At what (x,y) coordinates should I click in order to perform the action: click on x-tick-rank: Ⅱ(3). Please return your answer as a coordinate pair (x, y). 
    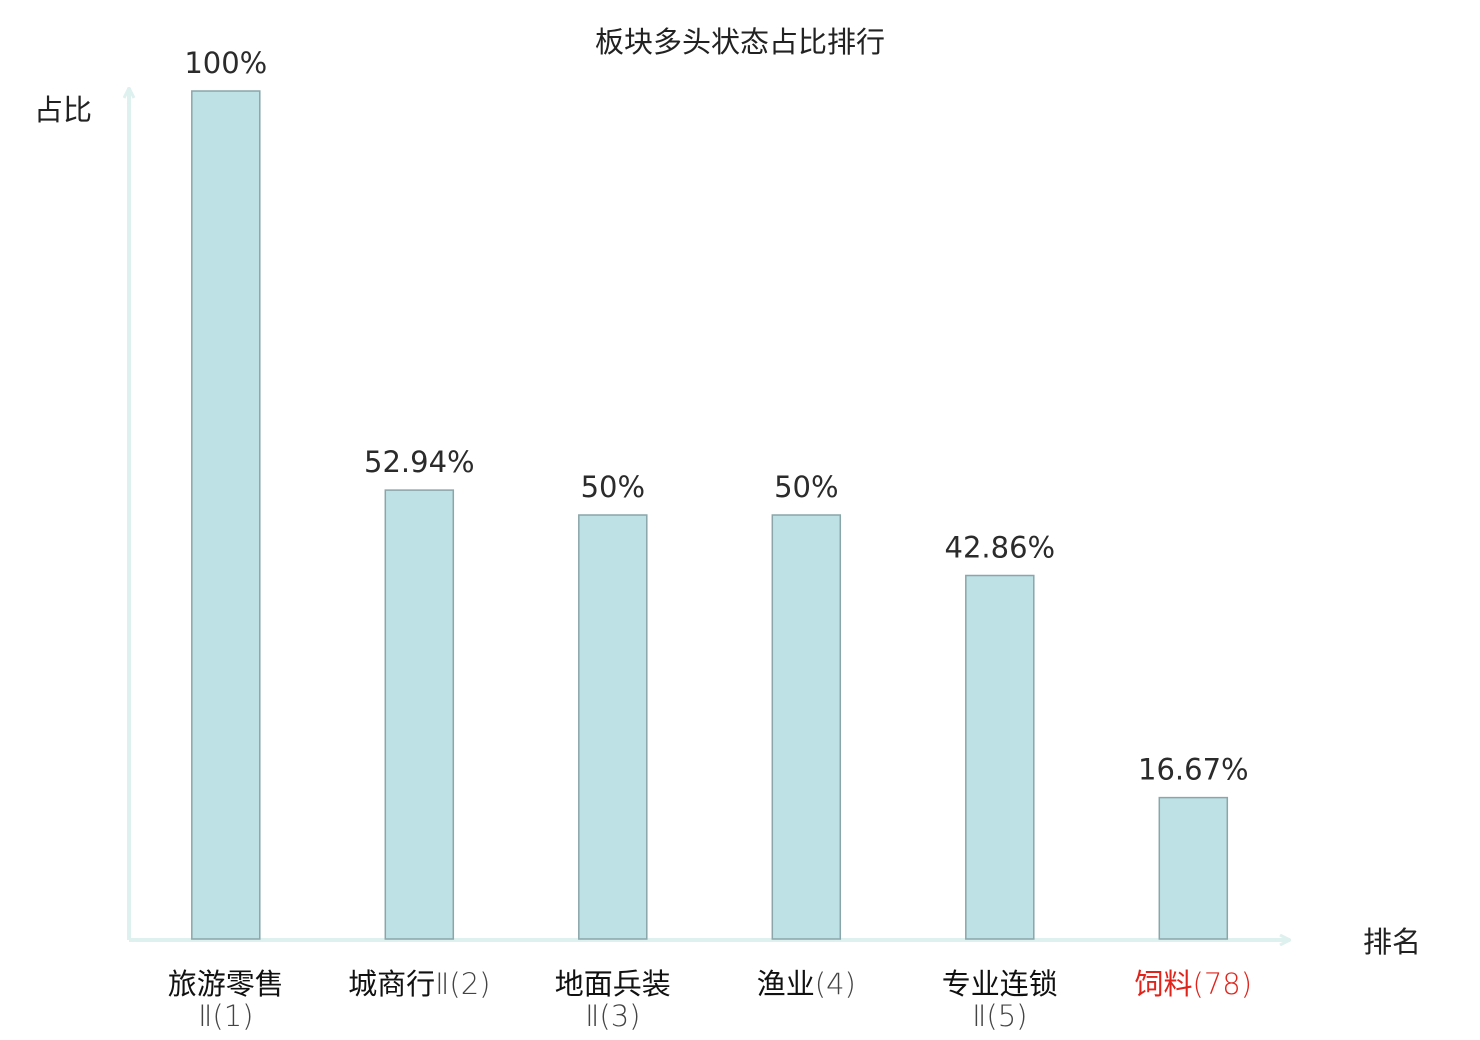
    Looking at the image, I should click on (612, 1016).